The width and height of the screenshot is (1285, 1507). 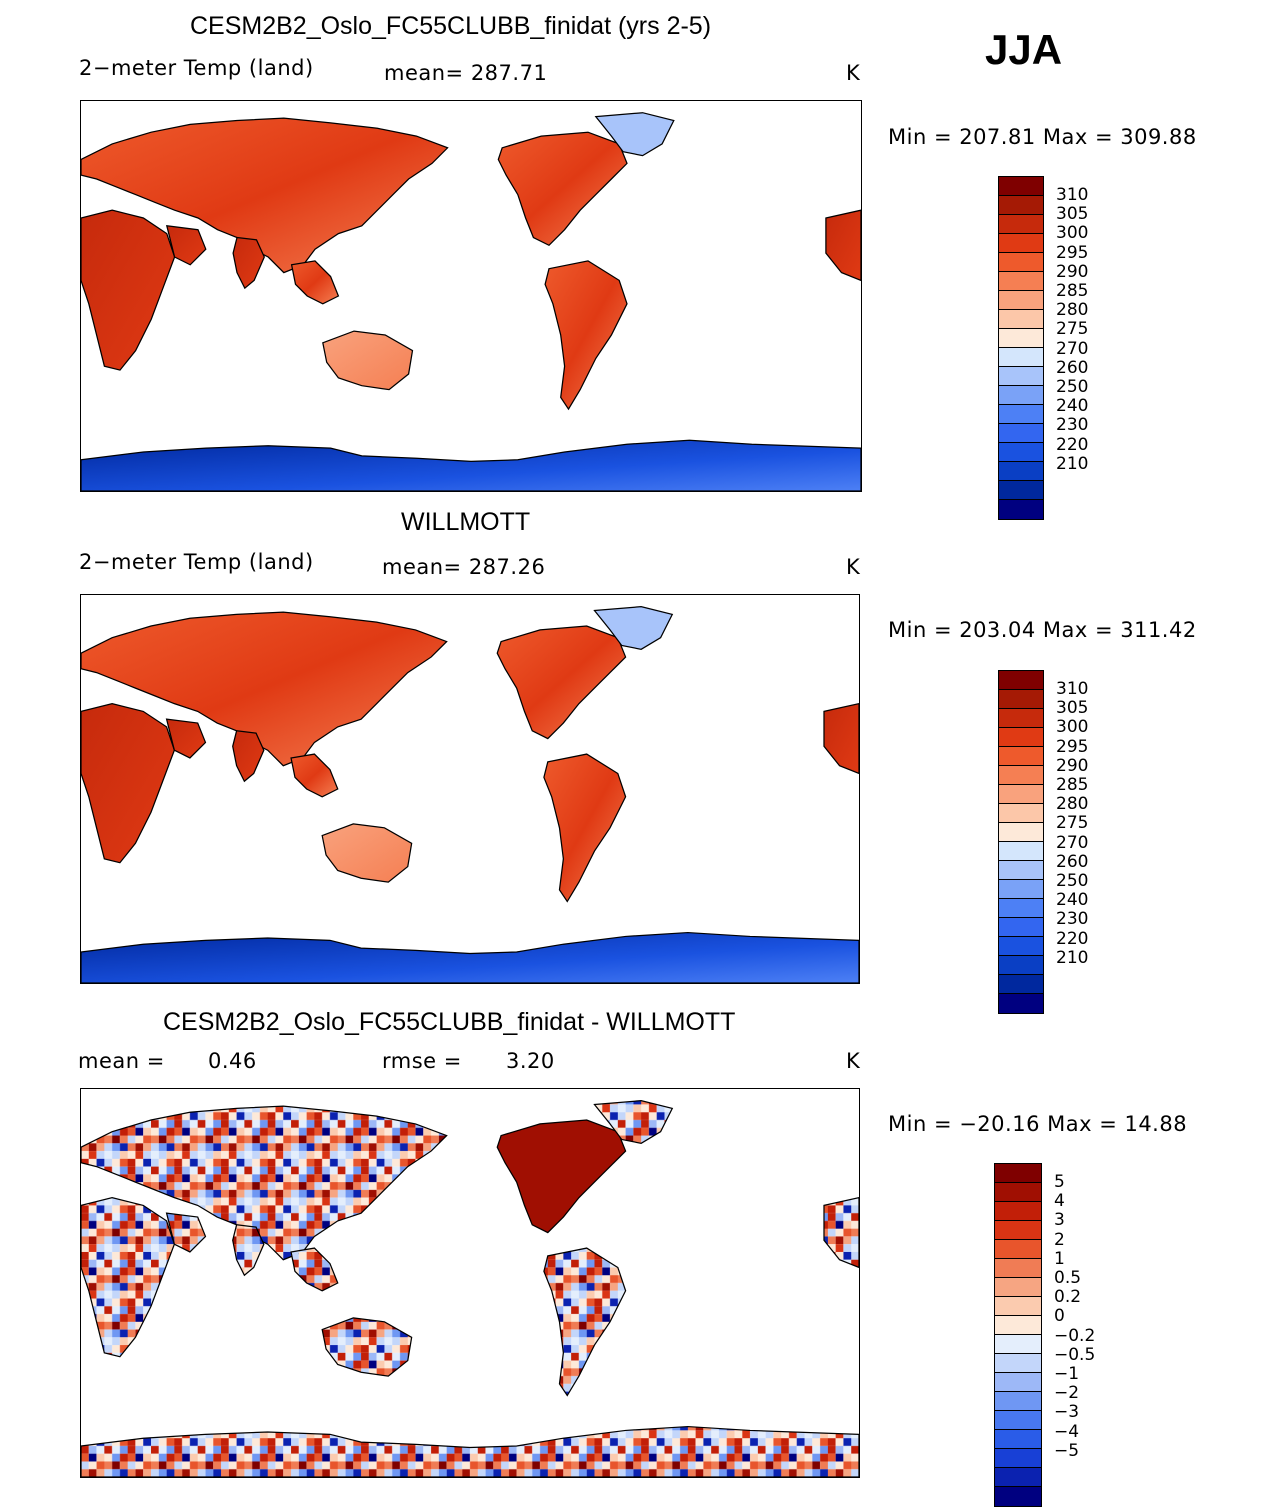 What do you see at coordinates (1067, 1431) in the screenshot?
I see `colorbar-tick-label: −4` at bounding box center [1067, 1431].